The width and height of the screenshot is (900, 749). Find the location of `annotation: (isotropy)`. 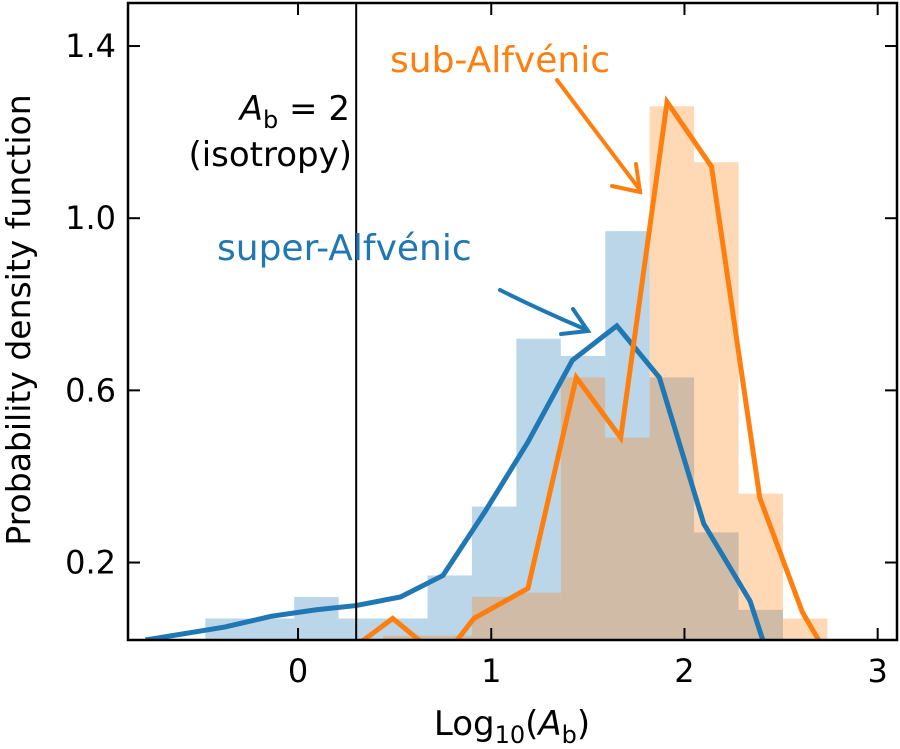

annotation: (isotropy) is located at coordinates (270, 155).